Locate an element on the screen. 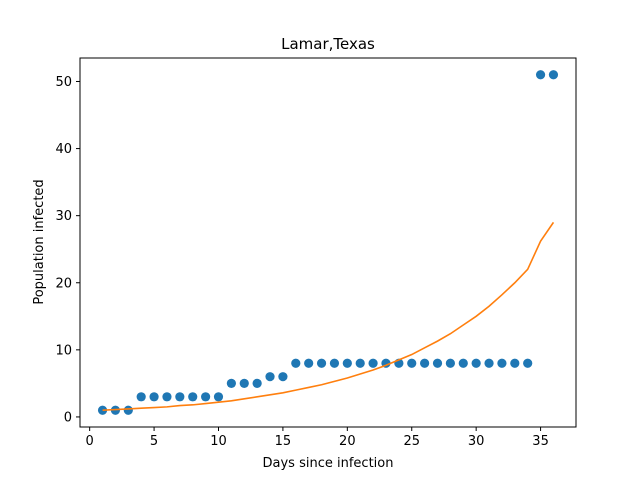 Image resolution: width=640 pixels, height=480 pixels. y-tick-label-0: 0 is located at coordinates (68, 417).